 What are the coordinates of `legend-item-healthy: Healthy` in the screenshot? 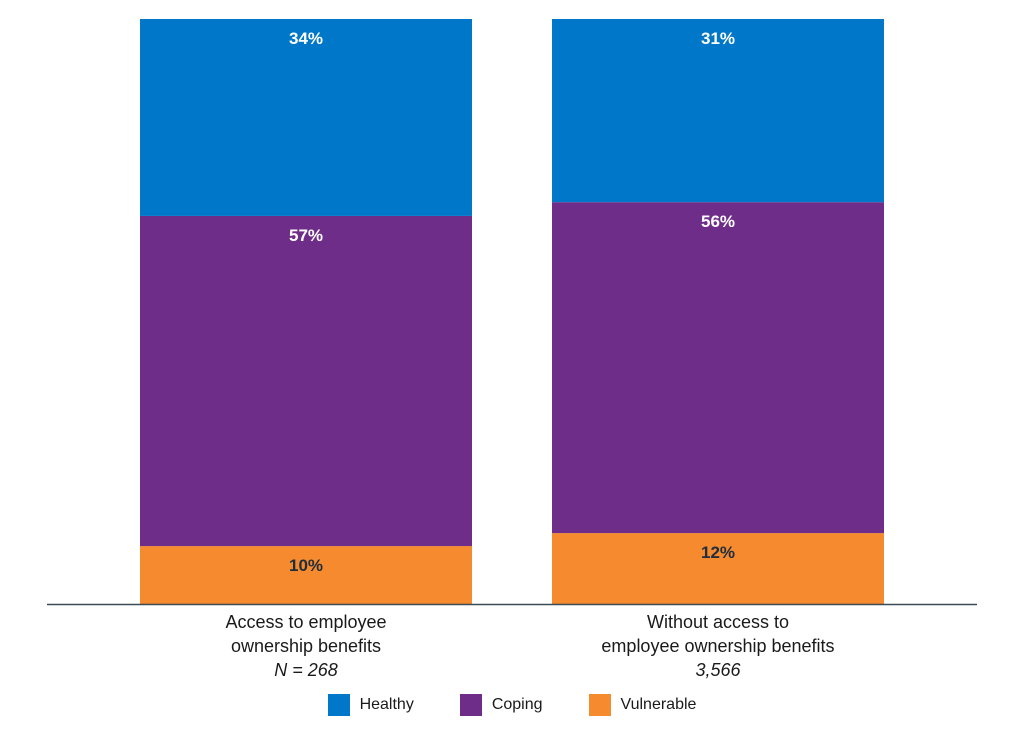 It's located at (370, 705).